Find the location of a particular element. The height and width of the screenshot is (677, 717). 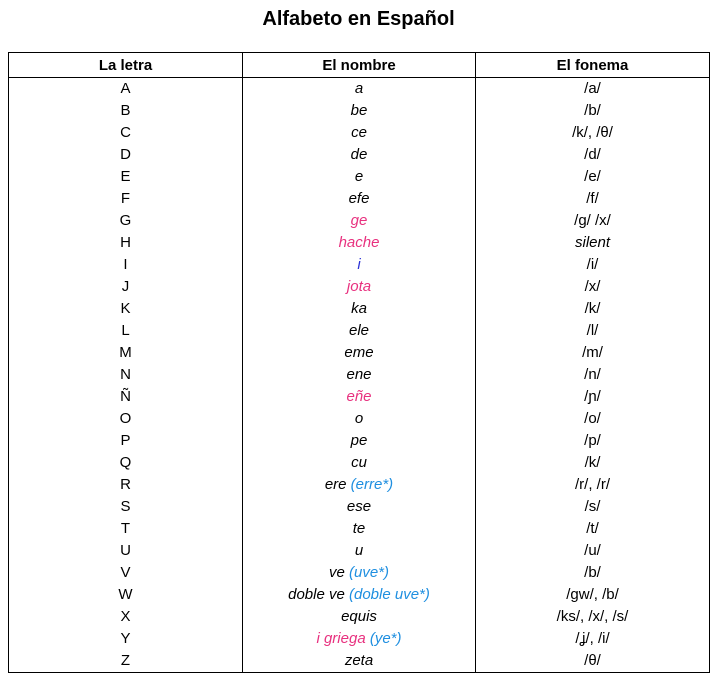

name-cell: a is located at coordinates (359, 88).